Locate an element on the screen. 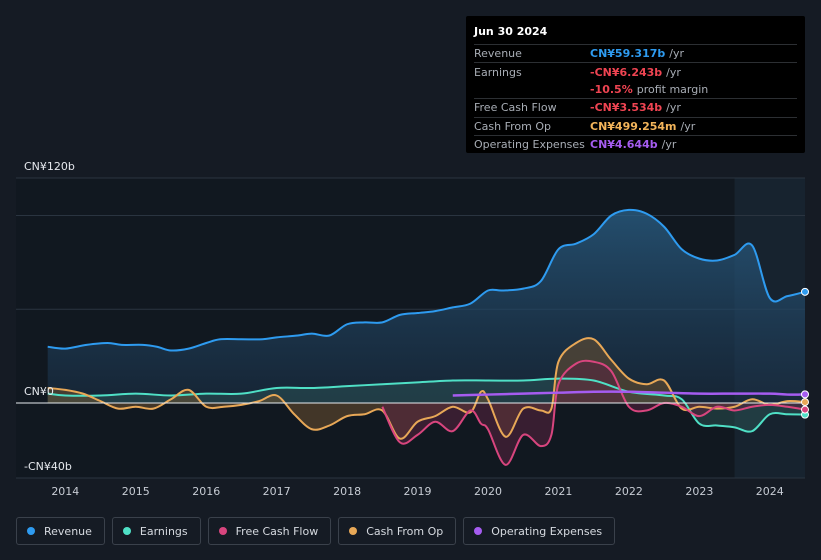 The image size is (821, 560). legend-item-earnings: Earnings is located at coordinates (156, 531).